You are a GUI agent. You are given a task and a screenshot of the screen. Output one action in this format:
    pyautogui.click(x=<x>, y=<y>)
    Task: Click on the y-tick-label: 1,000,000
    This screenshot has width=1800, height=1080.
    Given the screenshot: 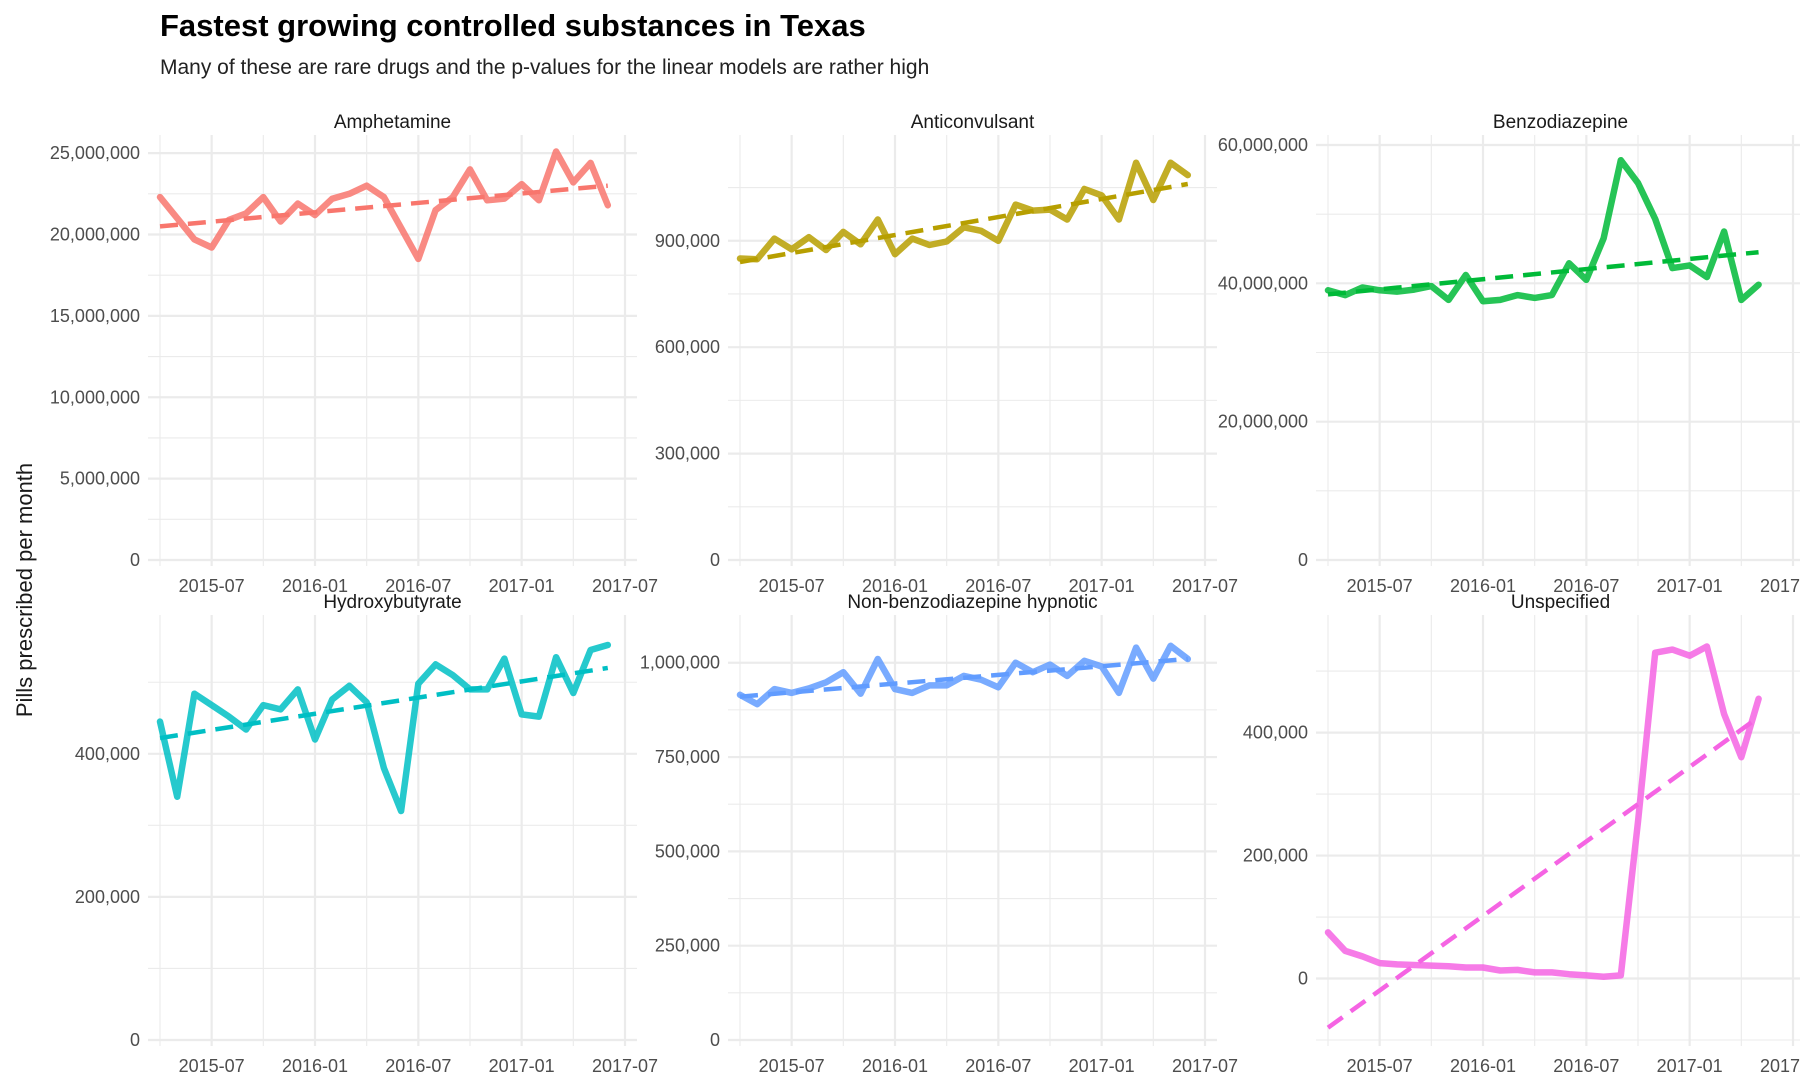 What is the action you would take?
    pyautogui.click(x=680, y=663)
    